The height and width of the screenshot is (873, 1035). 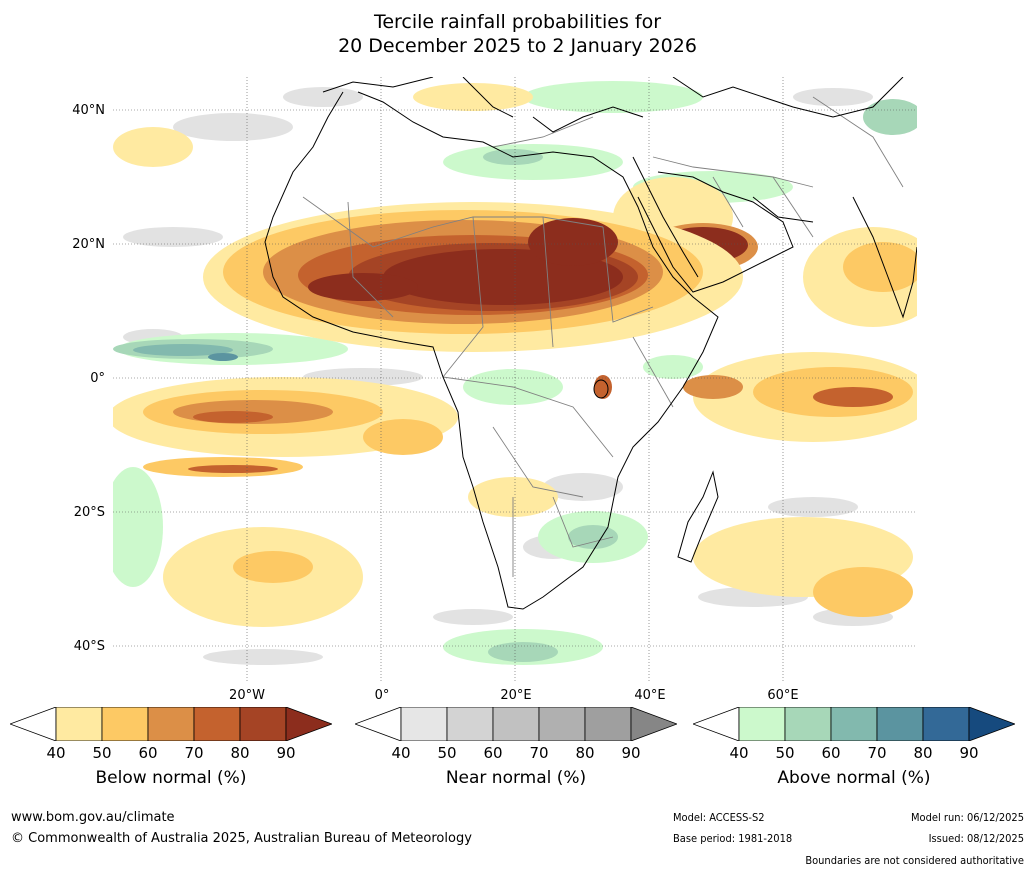 I want to click on website-link: www.bom.gov.au/climate, so click(x=93, y=817).